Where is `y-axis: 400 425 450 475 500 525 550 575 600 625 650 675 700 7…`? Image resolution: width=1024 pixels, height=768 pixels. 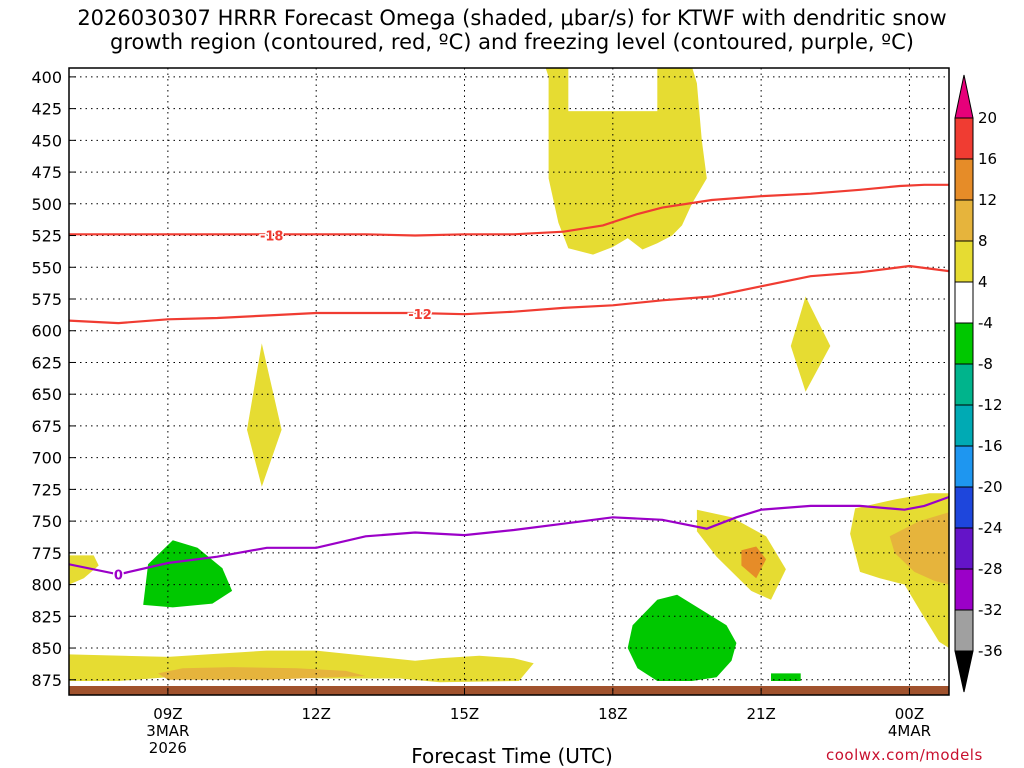
y-axis: 400 425 450 475 500 525 550 575 600 625 650 675 700 7… is located at coordinates (53, 379).